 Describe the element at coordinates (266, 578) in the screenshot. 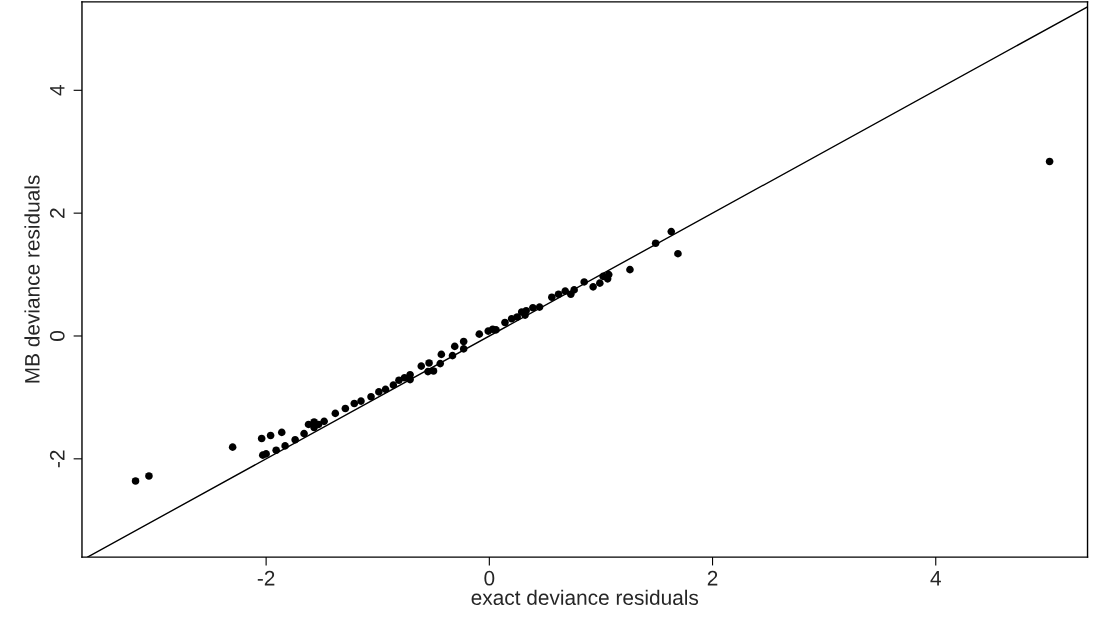

I see `x-tick-label: -2` at that location.